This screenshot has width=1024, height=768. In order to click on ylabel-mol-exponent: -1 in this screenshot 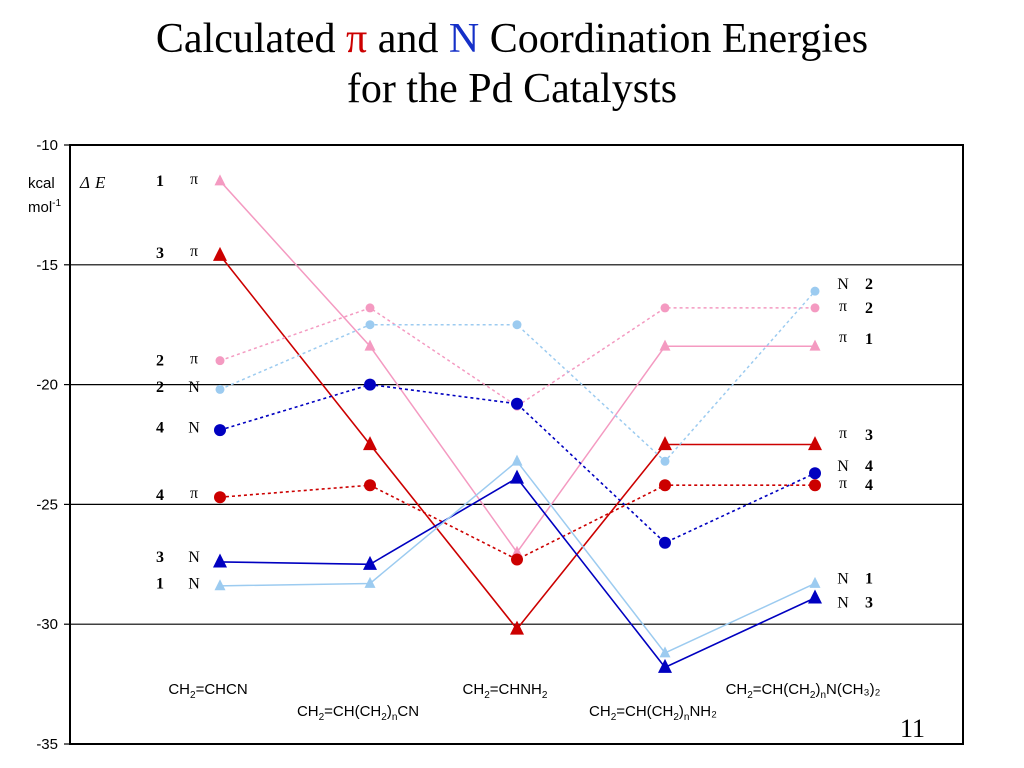, I will do `click(56, 203)`.